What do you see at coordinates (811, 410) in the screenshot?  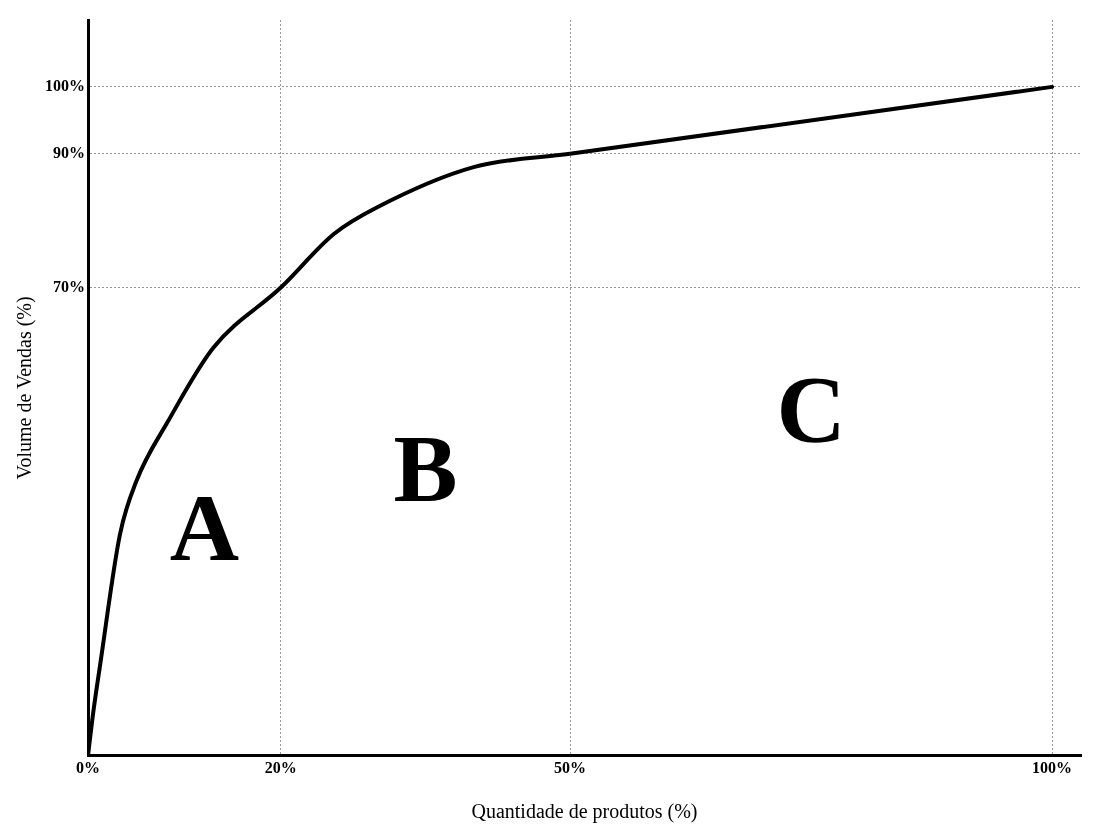 I see `annotation: C` at bounding box center [811, 410].